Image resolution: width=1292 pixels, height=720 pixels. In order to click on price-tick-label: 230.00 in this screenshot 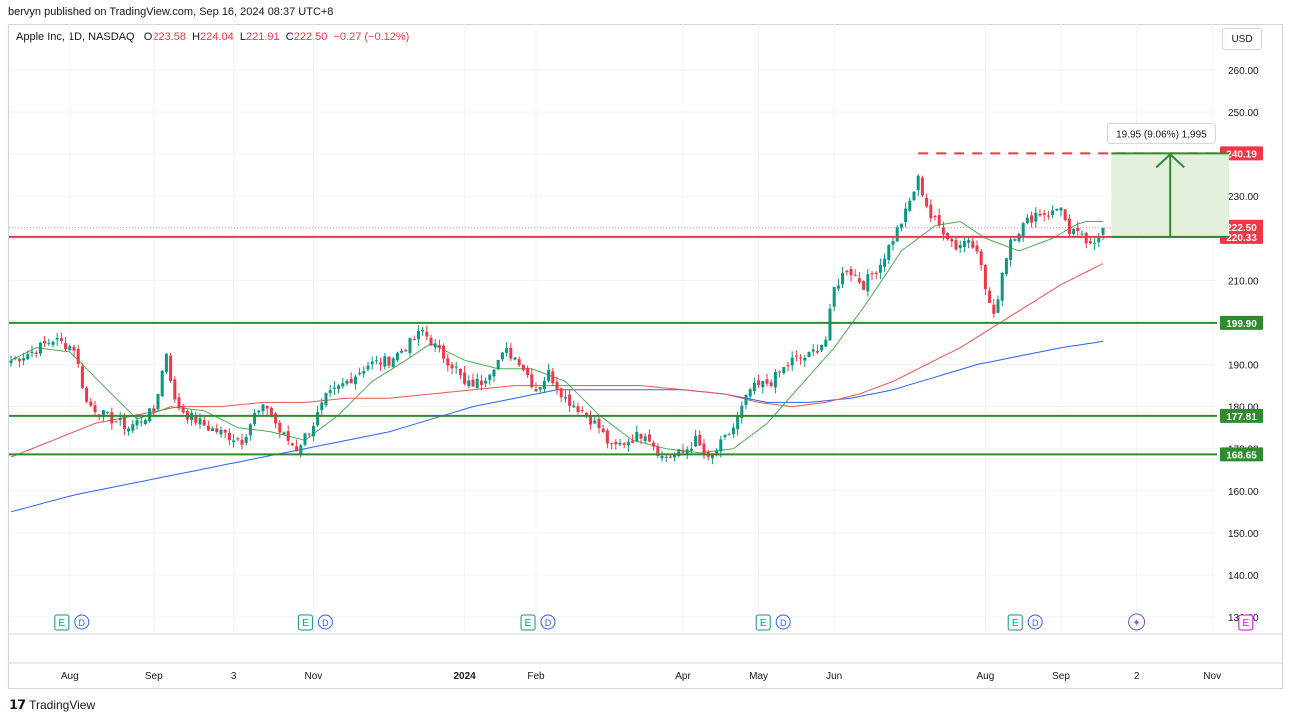, I will do `click(1243, 197)`.